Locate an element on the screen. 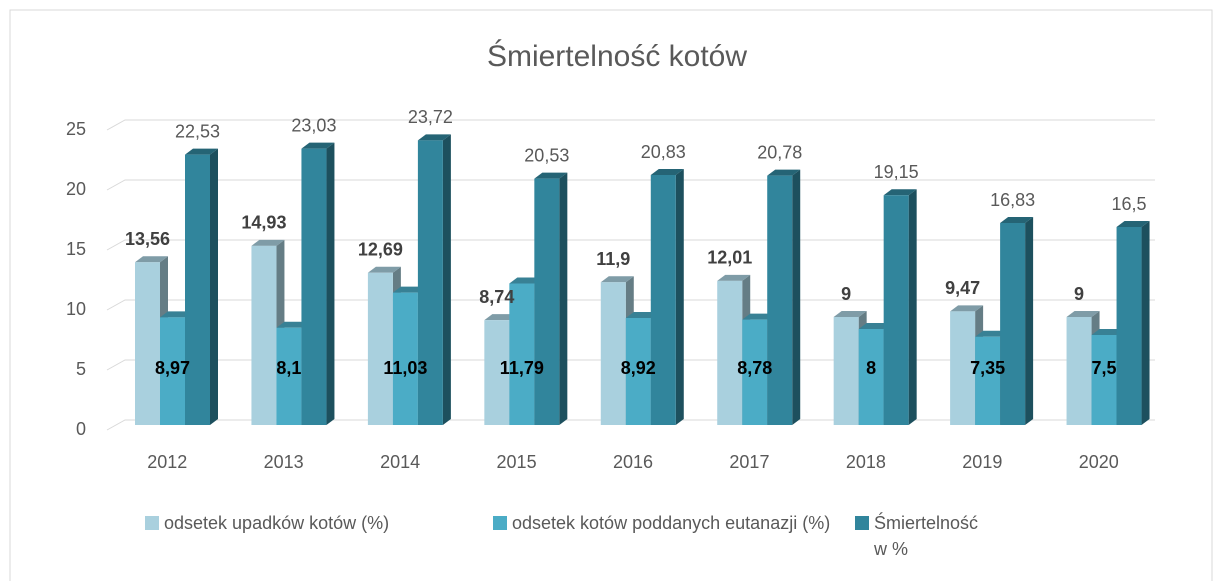 The width and height of the screenshot is (1223, 581). data-label: 20,83 is located at coordinates (663, 152).